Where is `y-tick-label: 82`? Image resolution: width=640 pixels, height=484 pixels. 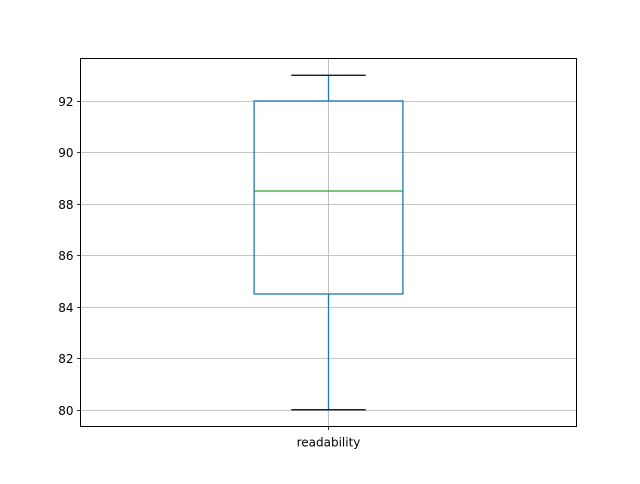 y-tick-label: 82 is located at coordinates (65, 359).